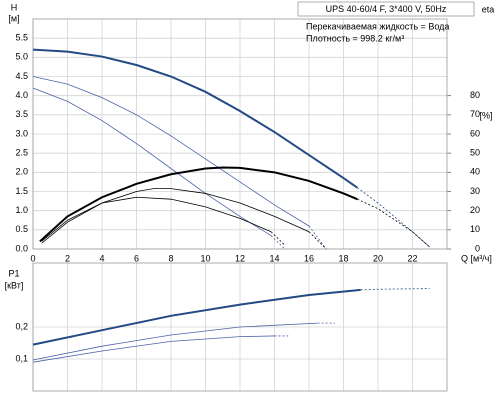 Image resolution: width=500 pixels, height=400 pixels. Describe the element at coordinates (21, 76) in the screenshot. I see `y-tick-label: 4.5` at that location.